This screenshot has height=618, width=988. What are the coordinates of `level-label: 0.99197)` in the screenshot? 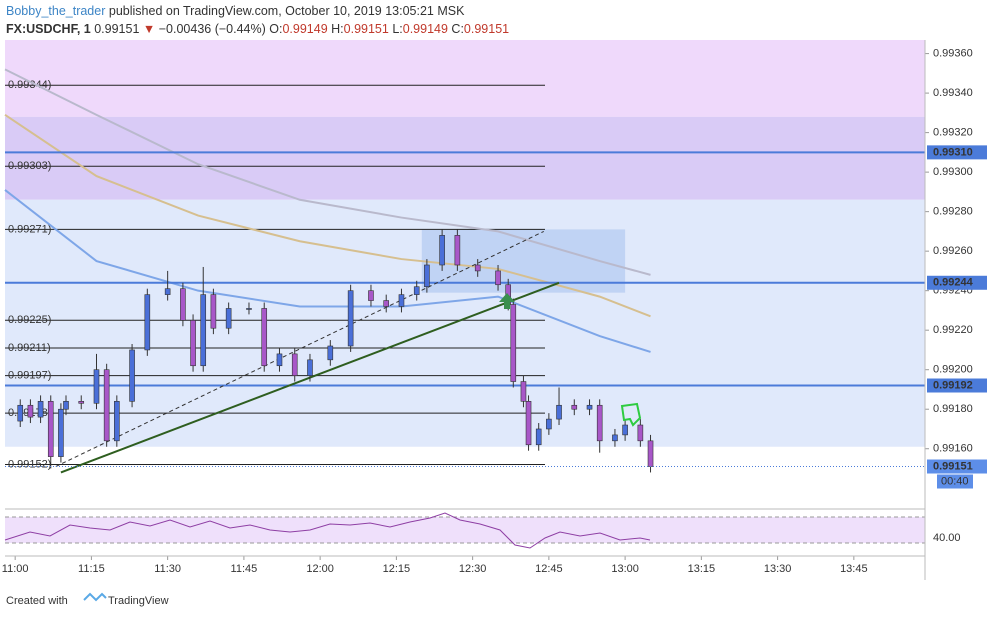 It's located at (29, 376).